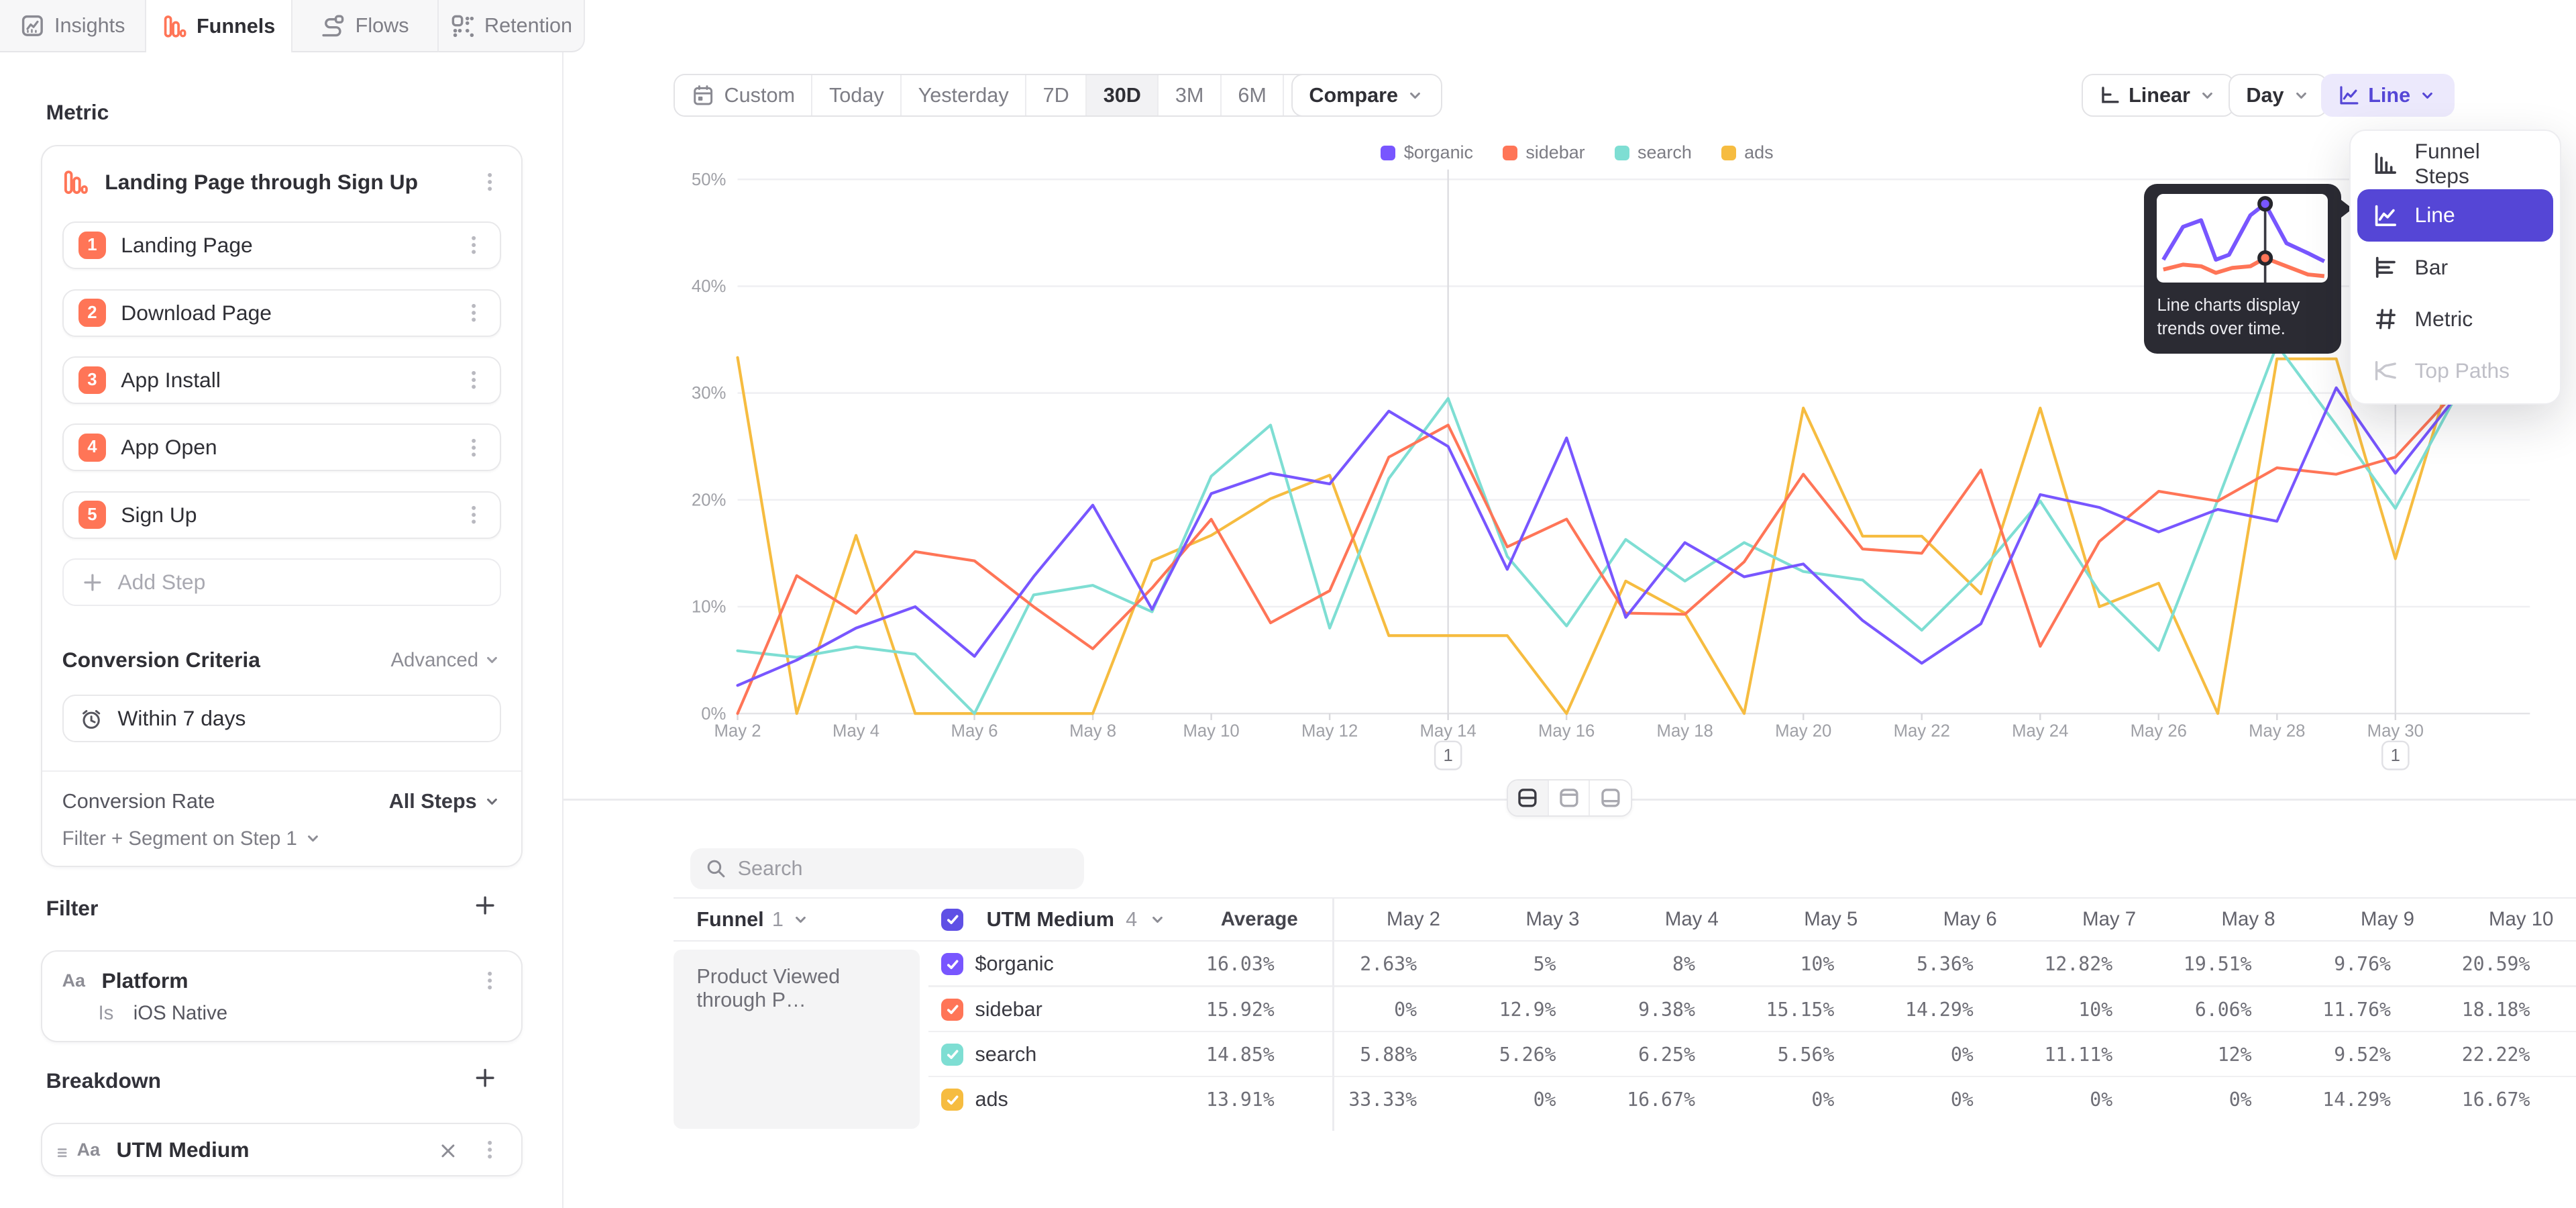 The image size is (2576, 1208). Describe the element at coordinates (1006, 1054) in the screenshot. I see `series-name: search` at that location.